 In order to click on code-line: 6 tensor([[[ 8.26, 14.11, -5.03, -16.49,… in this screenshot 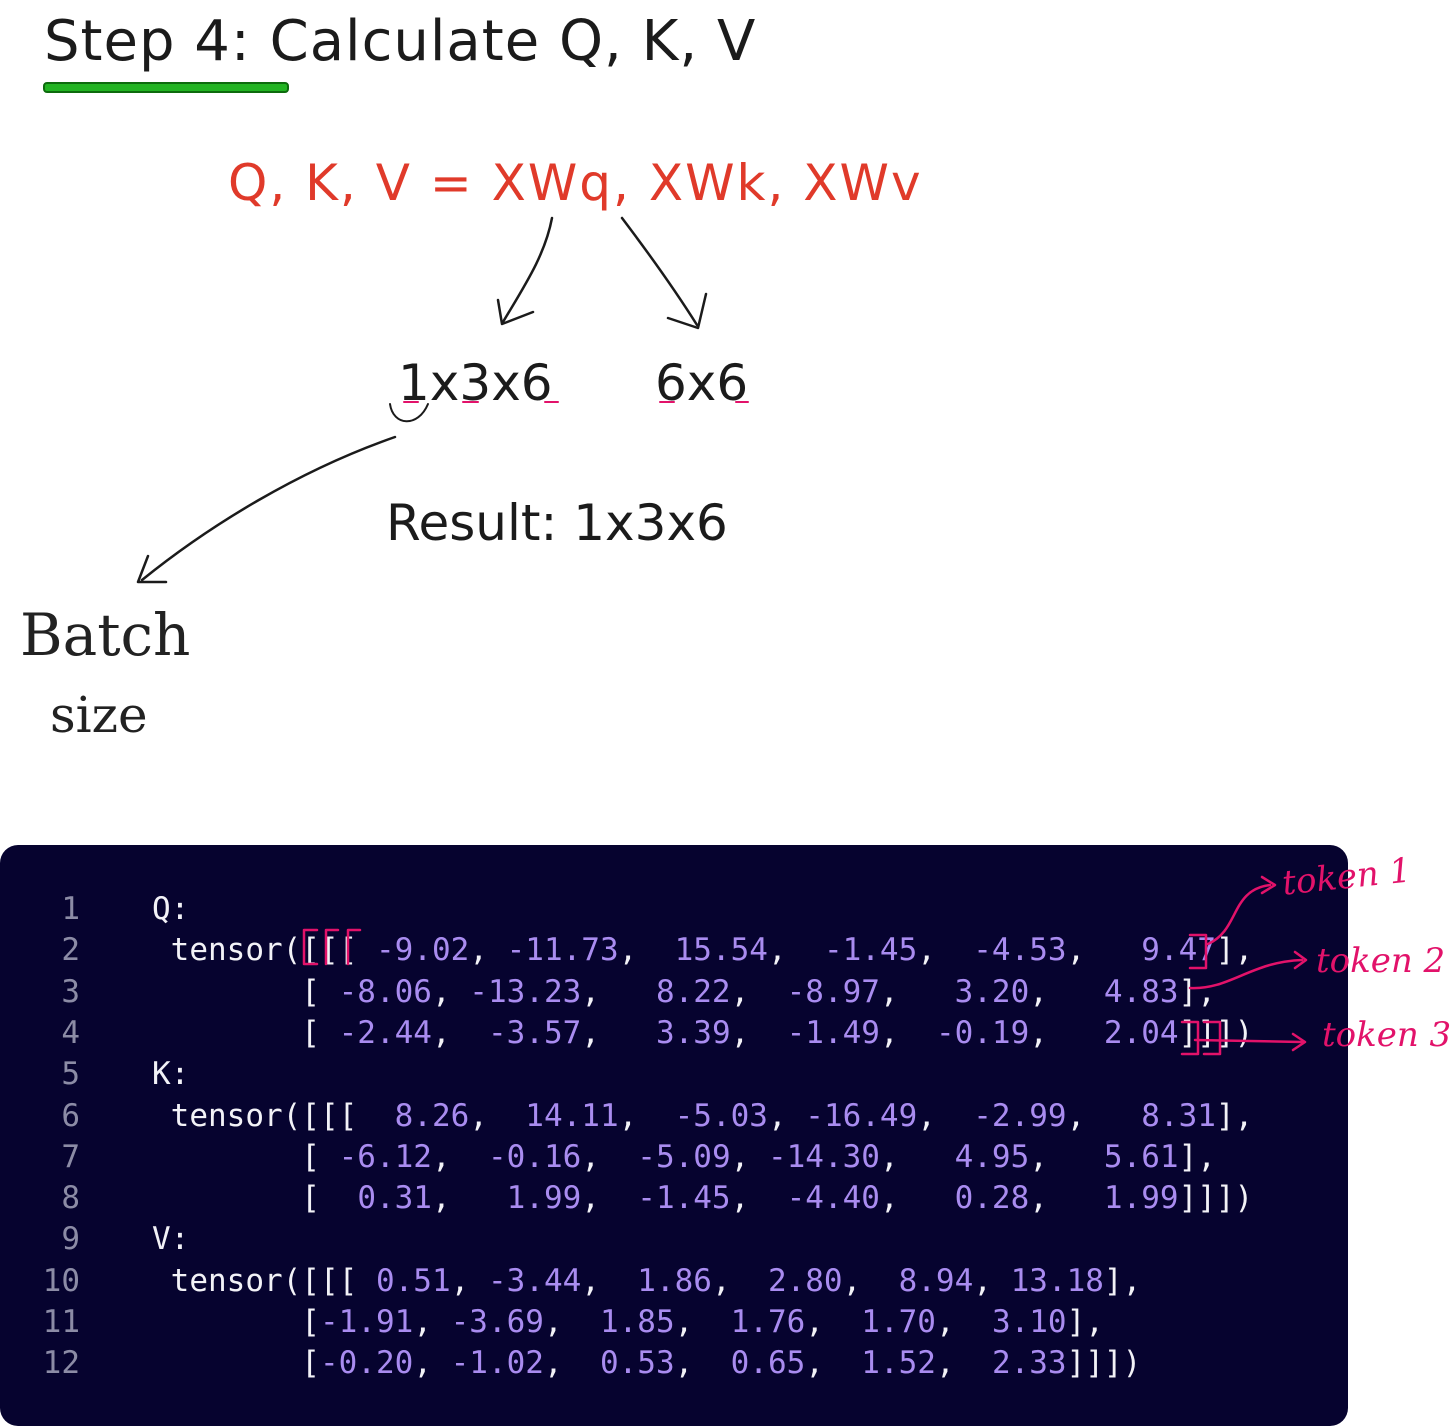, I will do `click(674, 1116)`.